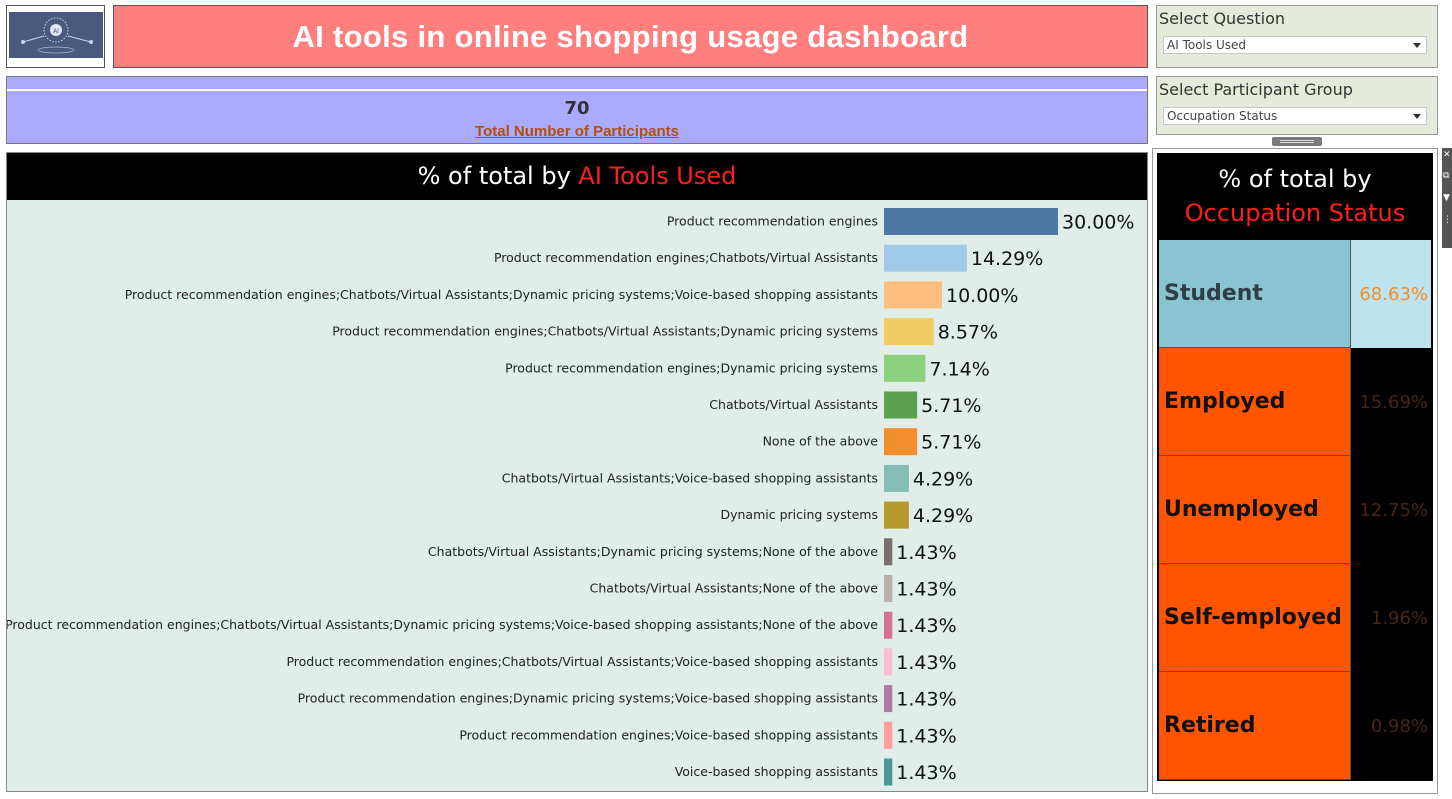 This screenshot has width=1452, height=799. What do you see at coordinates (1295, 45) in the screenshot?
I see `select-question-dropdown: AI Tools Used` at bounding box center [1295, 45].